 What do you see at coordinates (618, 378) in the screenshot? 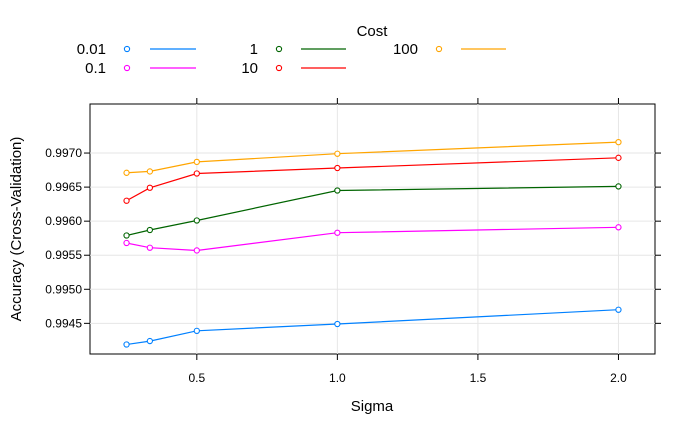
I see `x-tick-label: 2.0` at bounding box center [618, 378].